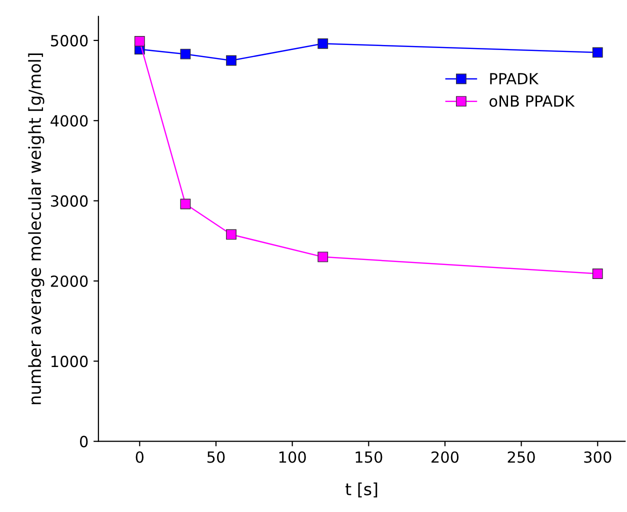  Describe the element at coordinates (216, 457) in the screenshot. I see `x-tick-label: 50` at that location.